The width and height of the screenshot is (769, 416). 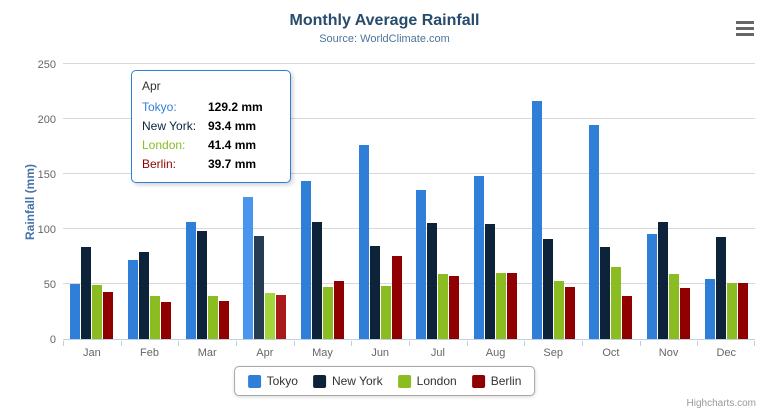 What do you see at coordinates (169, 126) in the screenshot?
I see `tooltip-series-name: New York:` at bounding box center [169, 126].